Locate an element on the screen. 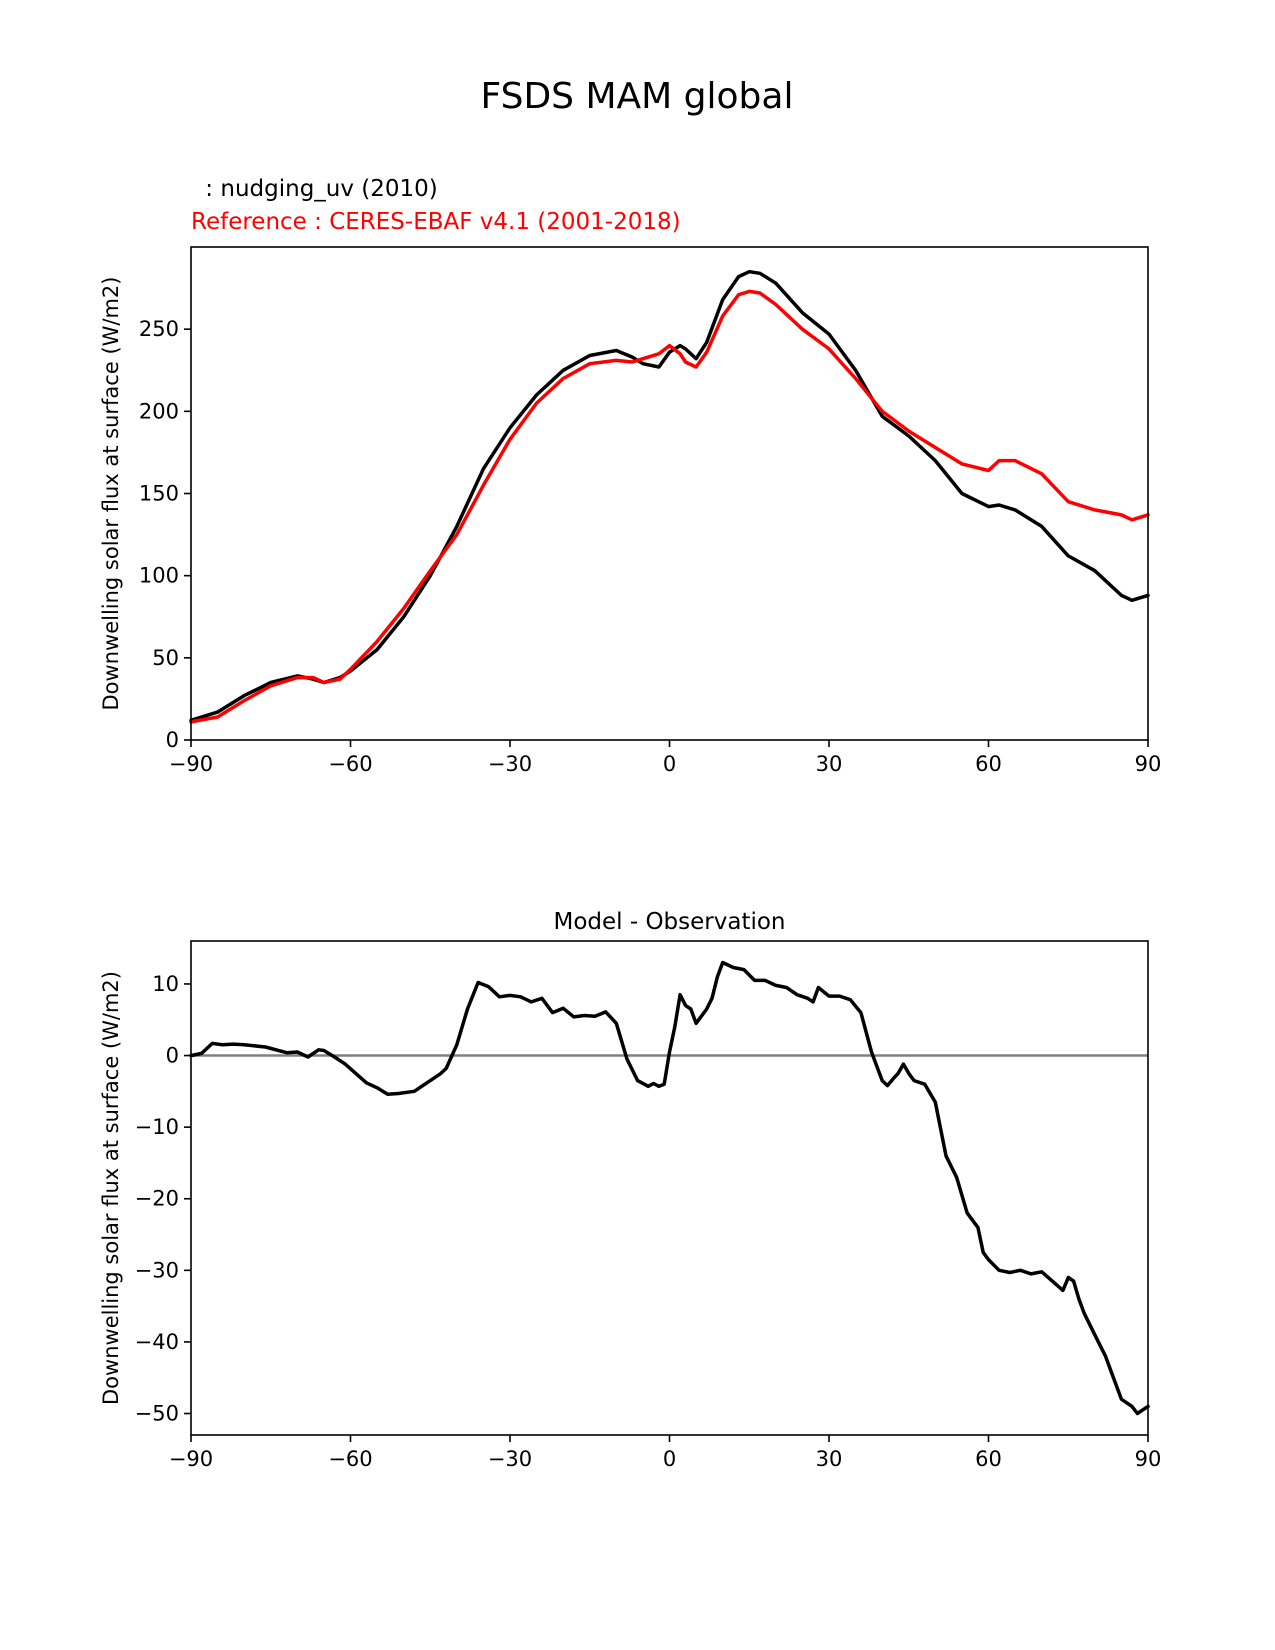  y-tick-label: −40 is located at coordinates (157, 1342).